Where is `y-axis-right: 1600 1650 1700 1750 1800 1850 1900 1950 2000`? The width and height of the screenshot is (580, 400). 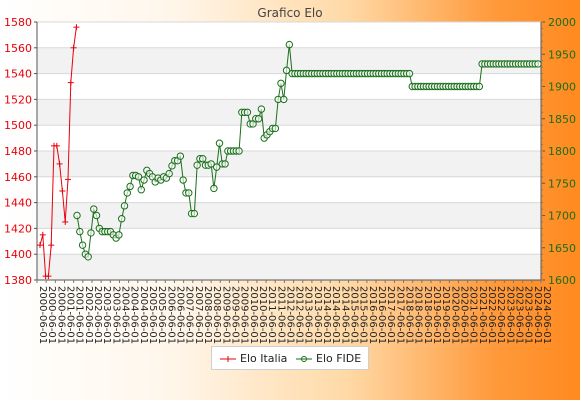
y-axis-right: 1600 1650 1700 1750 1800 1850 1900 1950 2000 is located at coordinates (558, 151).